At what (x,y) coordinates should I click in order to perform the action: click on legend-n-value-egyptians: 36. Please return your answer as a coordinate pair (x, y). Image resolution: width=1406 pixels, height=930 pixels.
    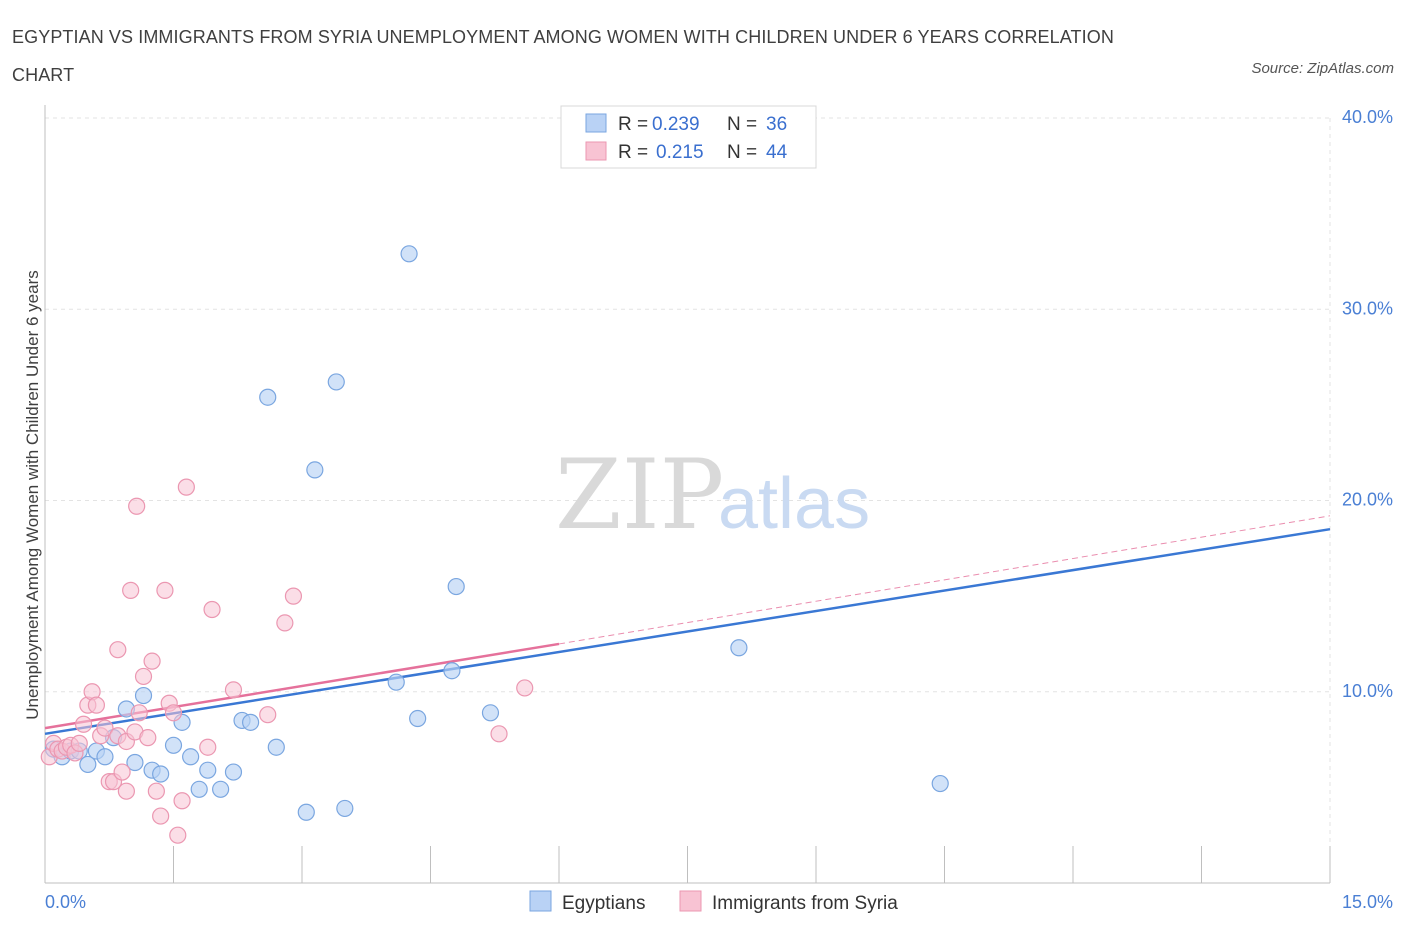
    Looking at the image, I should click on (776, 124).